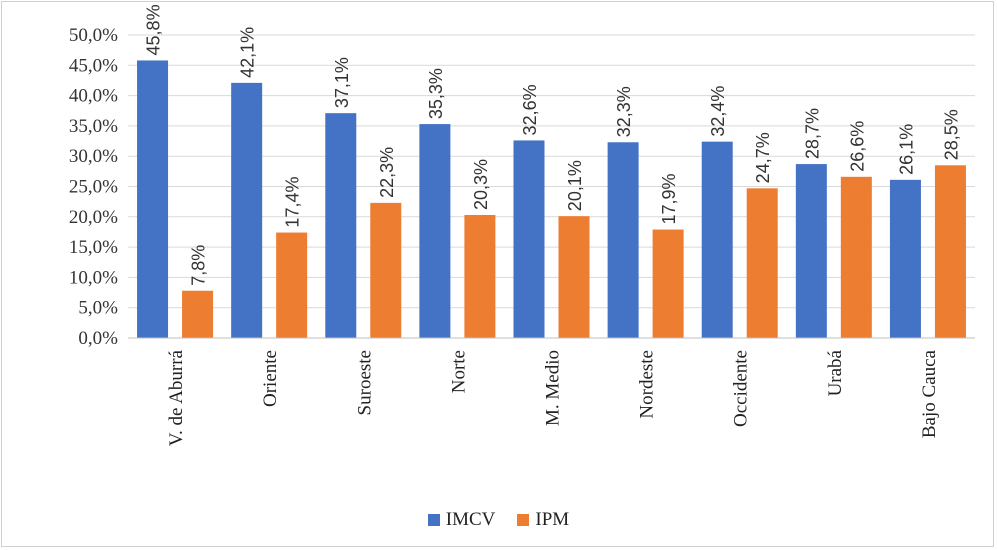  I want to click on category-label: Suroeste, so click(364, 382).